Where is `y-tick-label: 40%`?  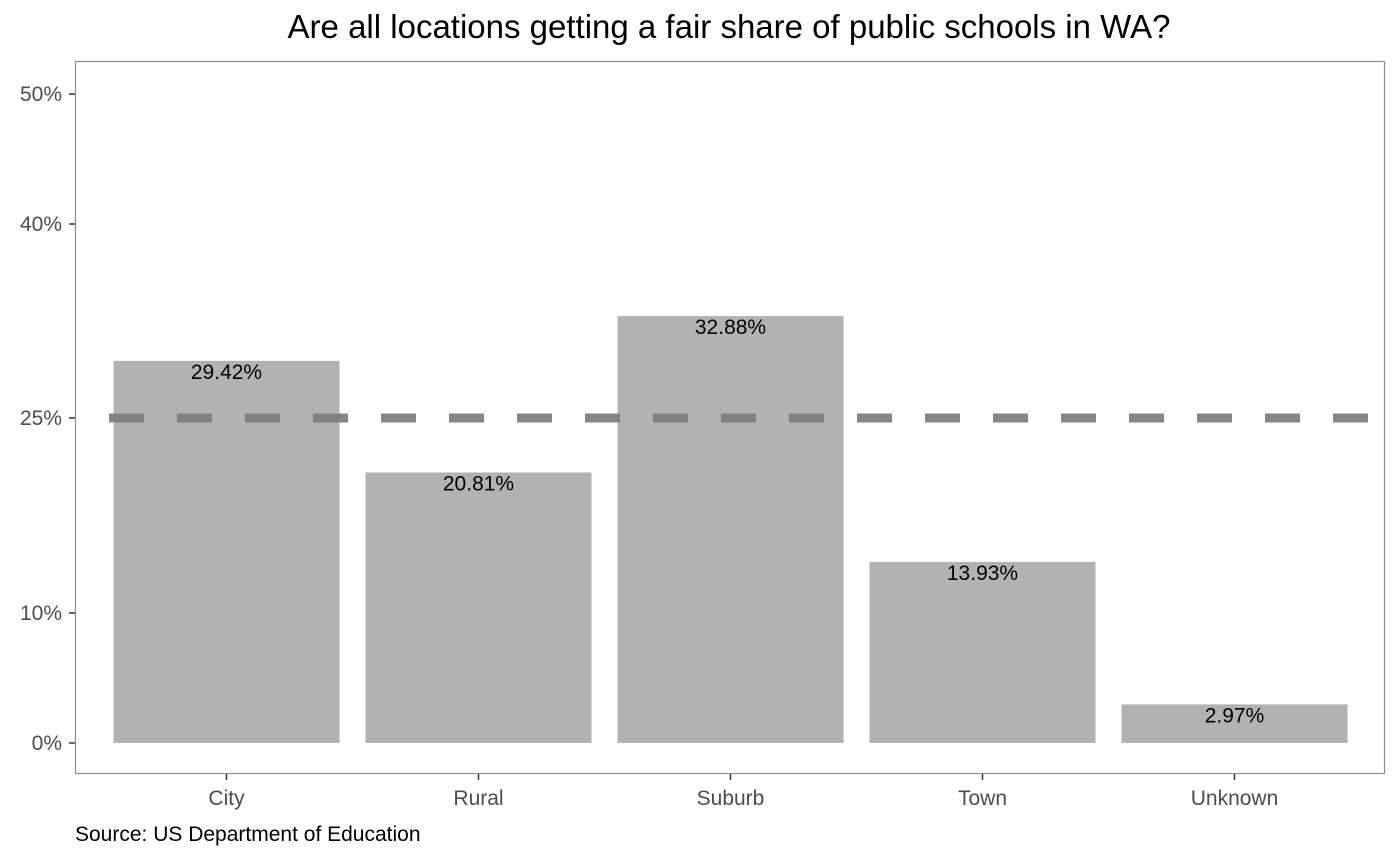
y-tick-label: 40% is located at coordinates (41, 224).